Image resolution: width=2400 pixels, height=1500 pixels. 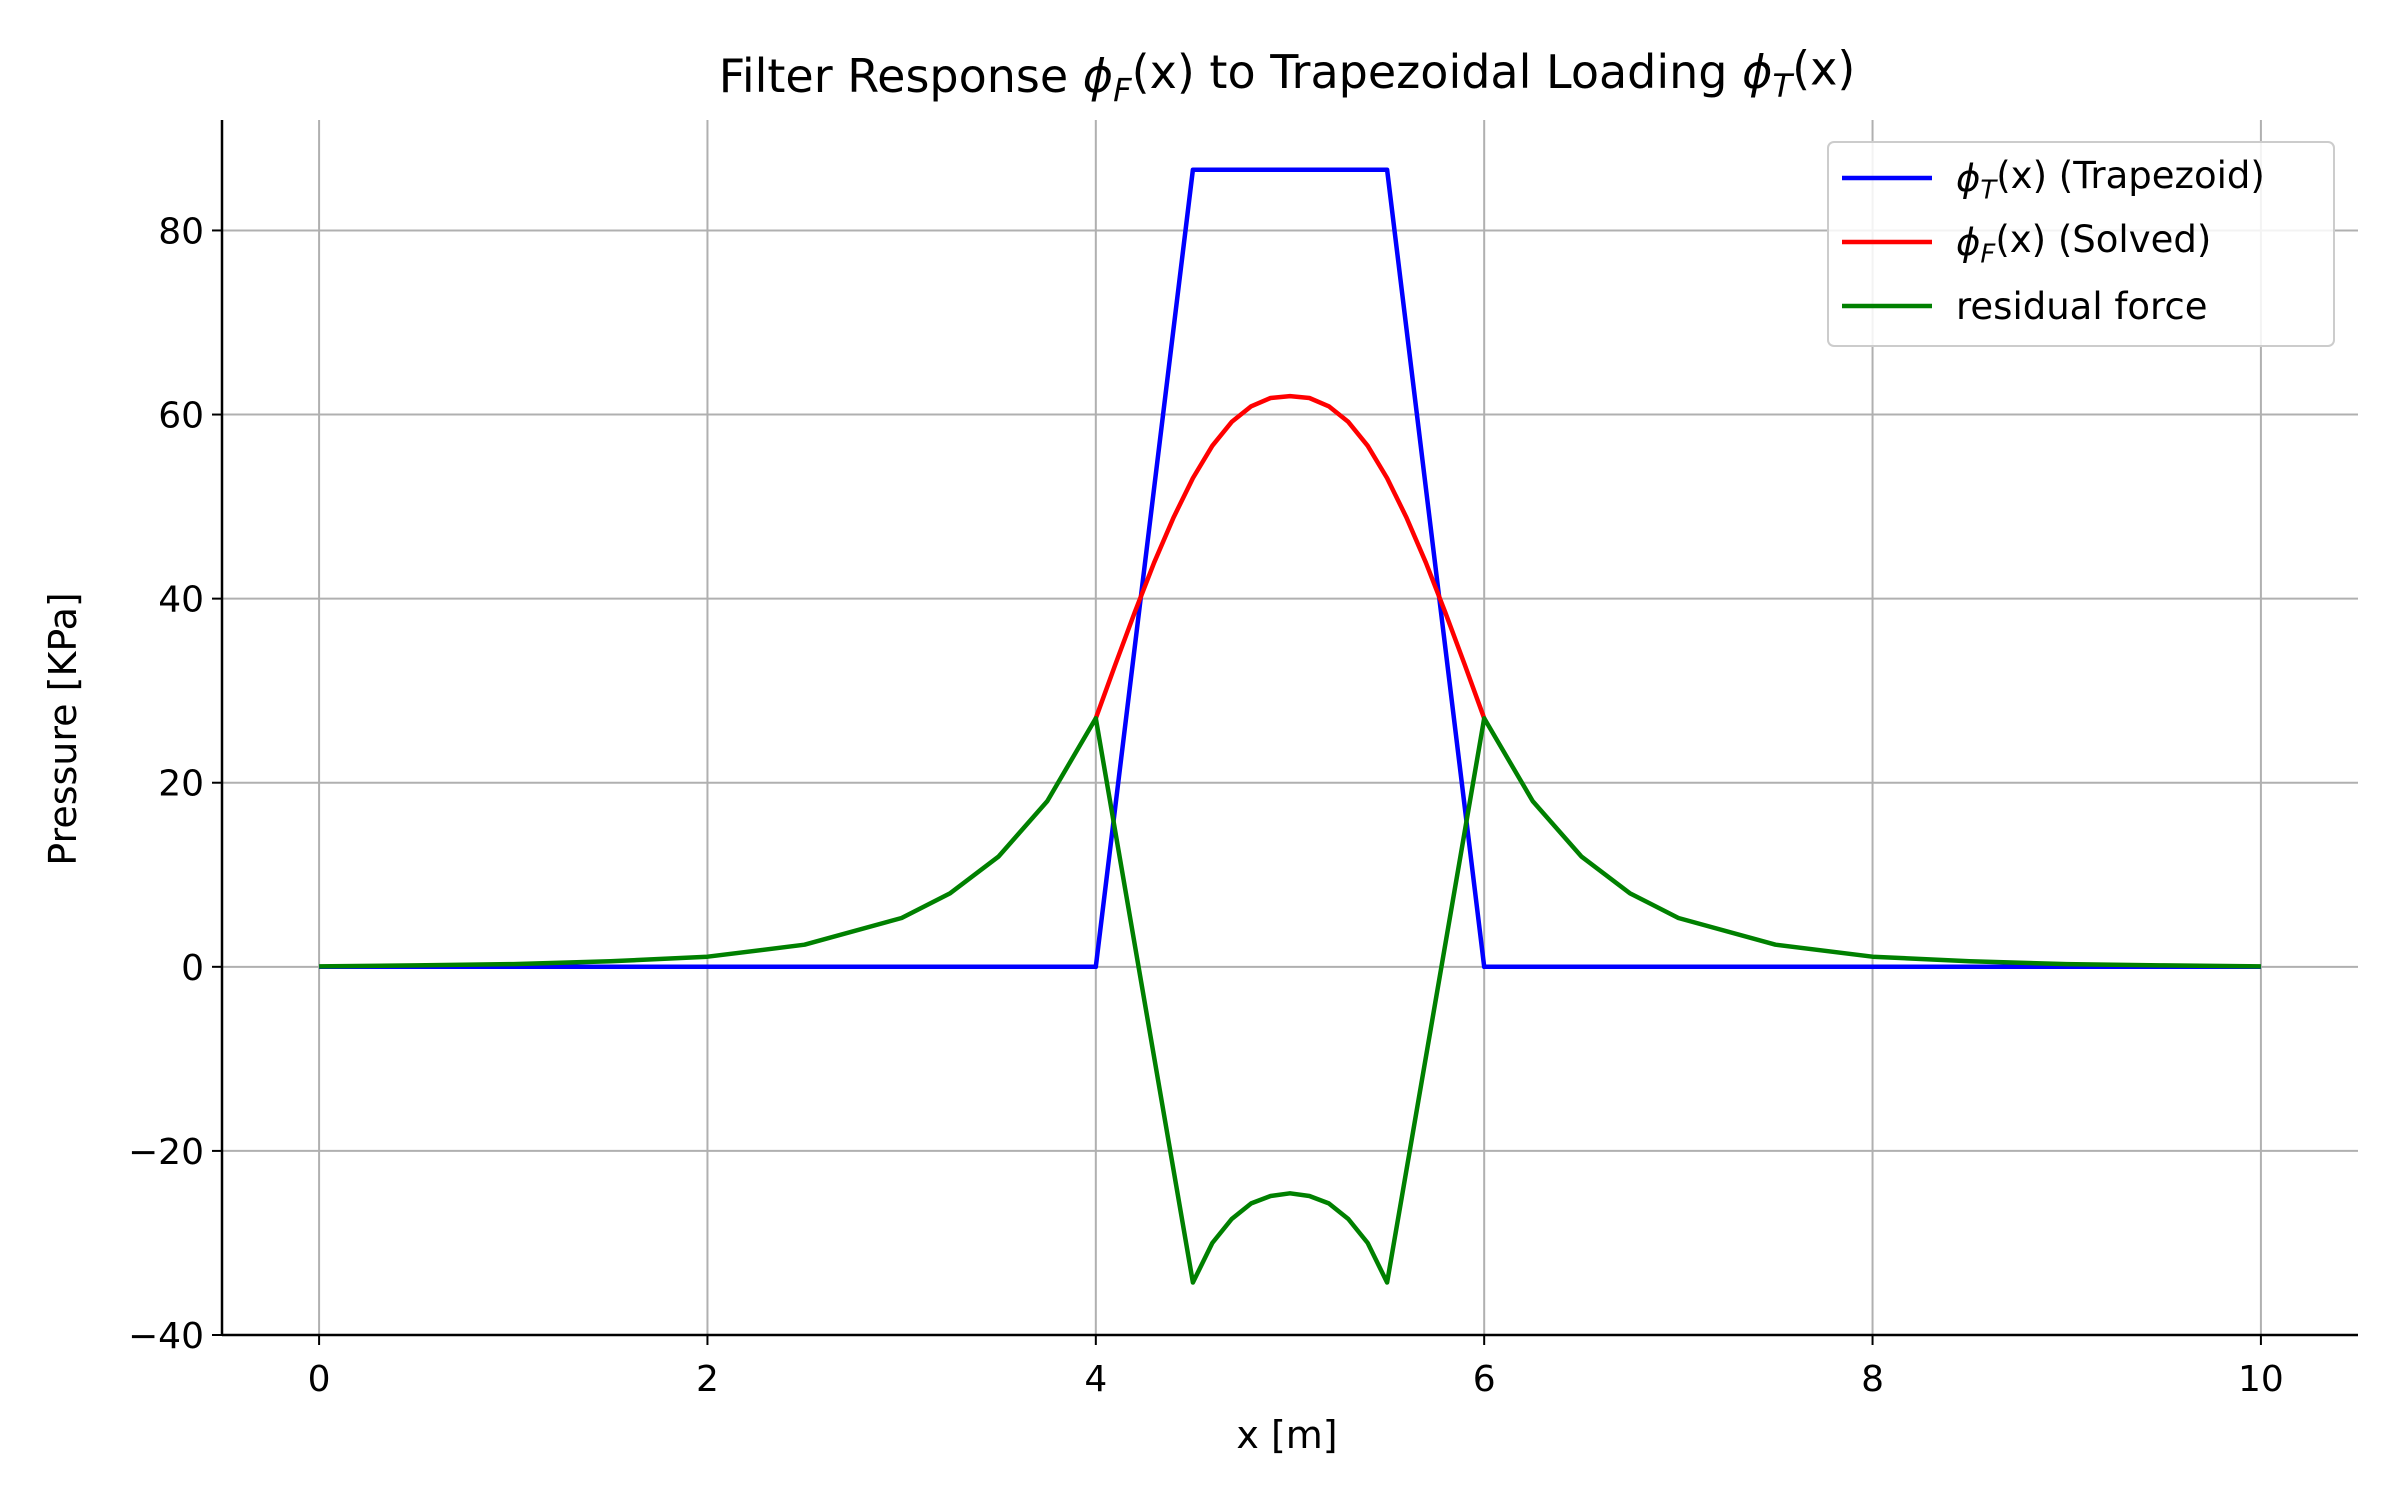 I want to click on text-part: (Trapezoid), so click(x=2156, y=175).